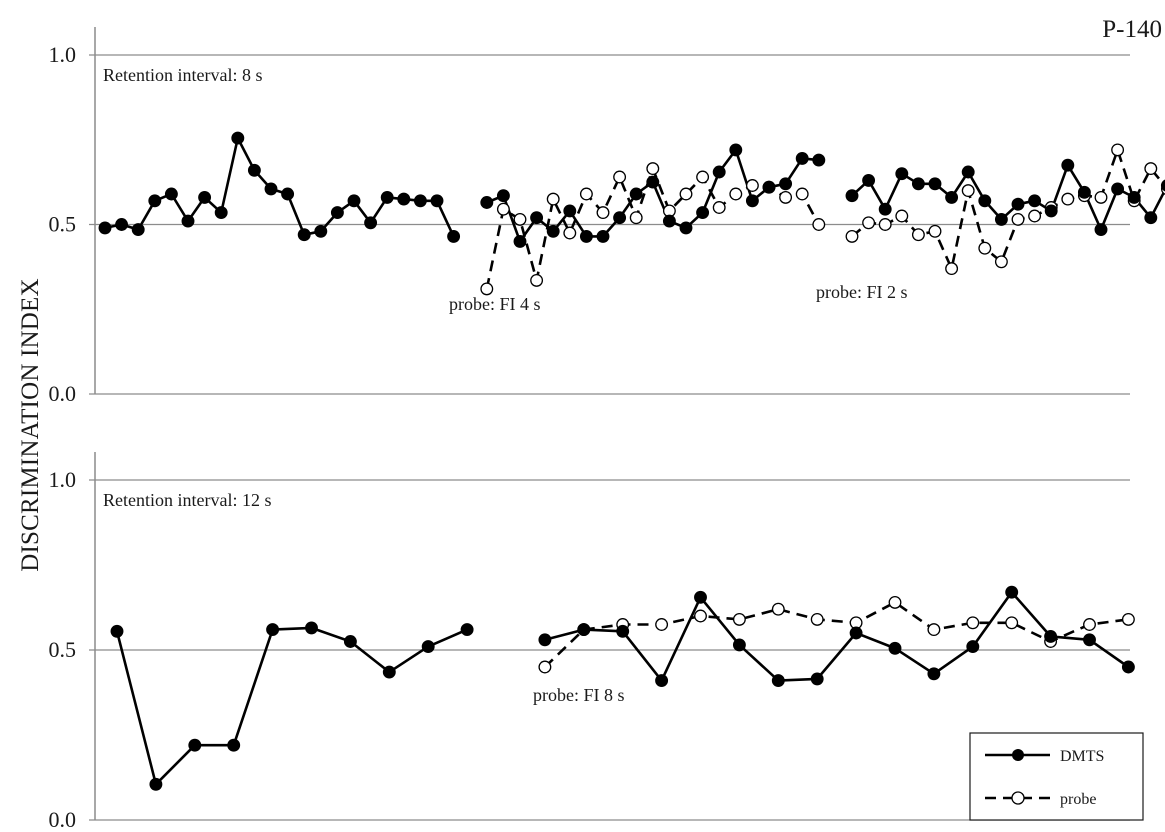 The height and width of the screenshot is (832, 1165). Describe the element at coordinates (63, 649) in the screenshot. I see `bottom-y-tick-label-1: 0.5` at that location.